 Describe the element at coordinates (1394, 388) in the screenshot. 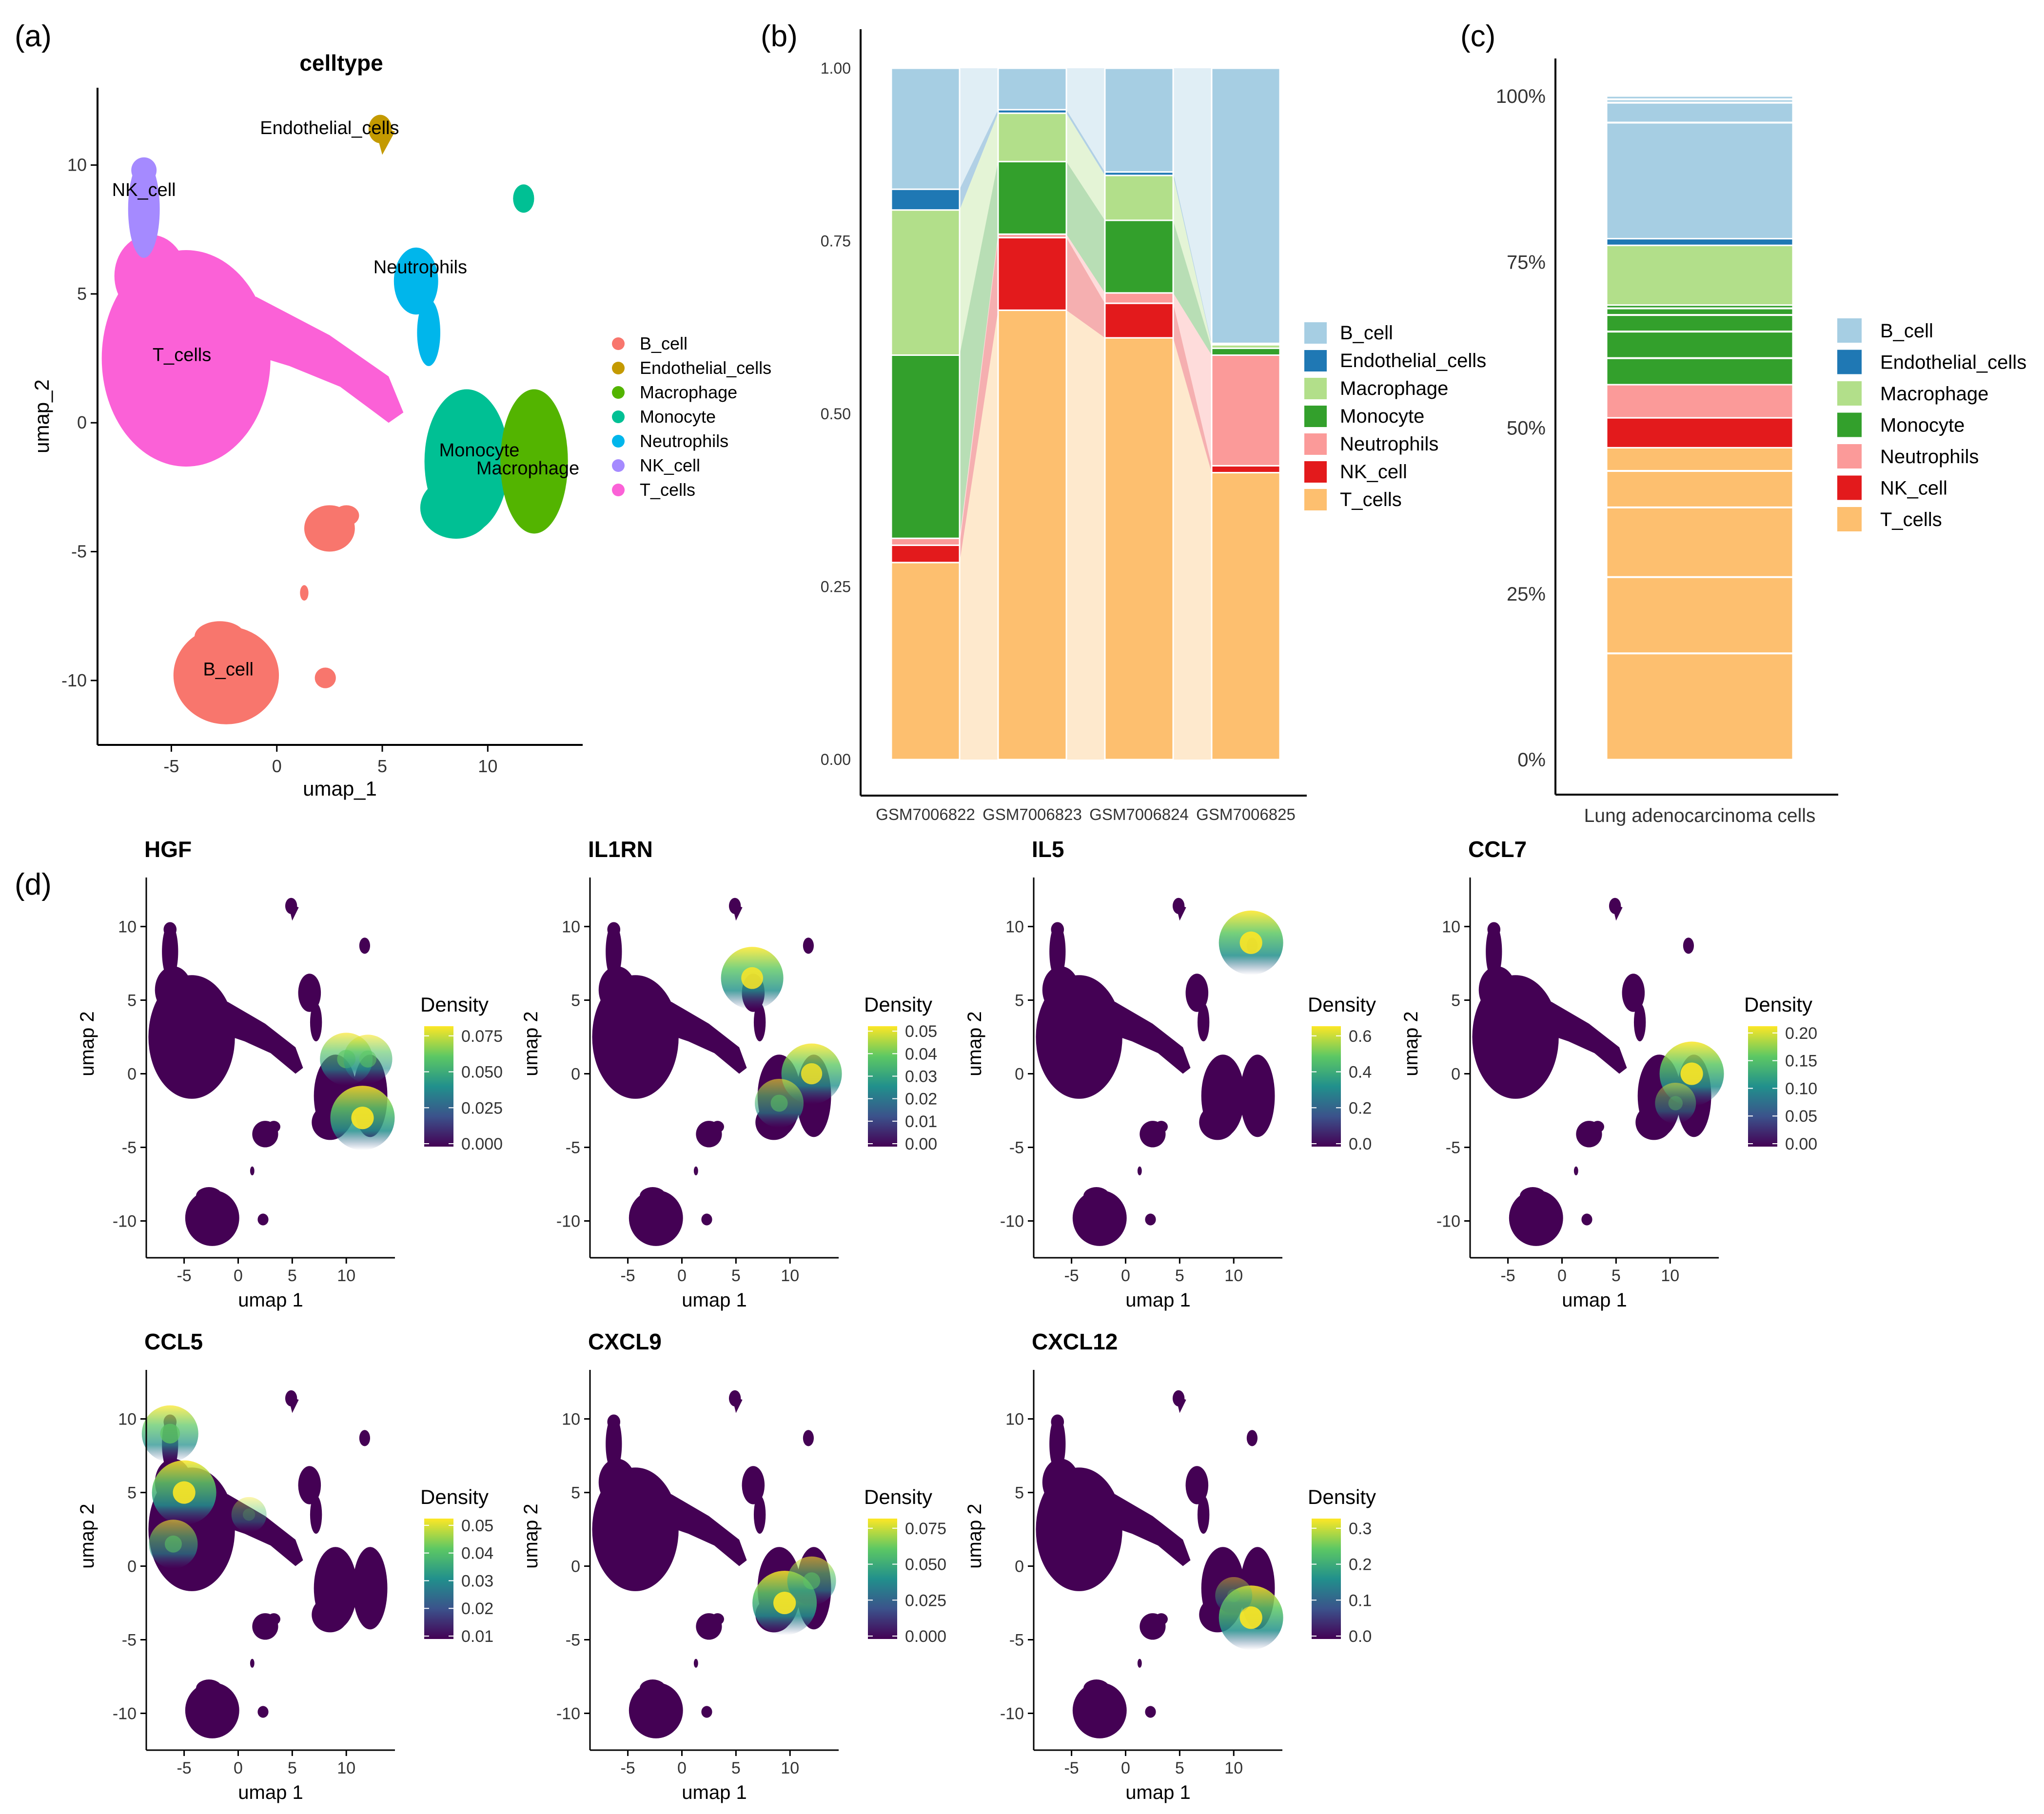

I see `legend-label-macrophage: Macrophage` at that location.